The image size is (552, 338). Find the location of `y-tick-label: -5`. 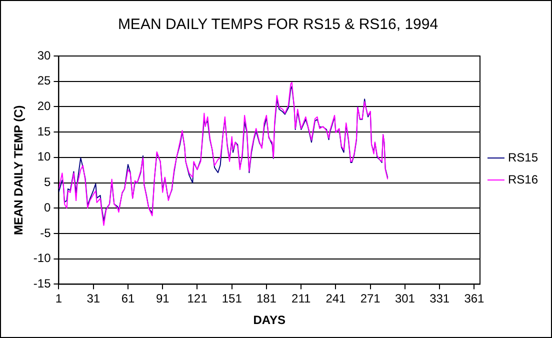

y-tick-label: -5 is located at coordinates (46, 233).